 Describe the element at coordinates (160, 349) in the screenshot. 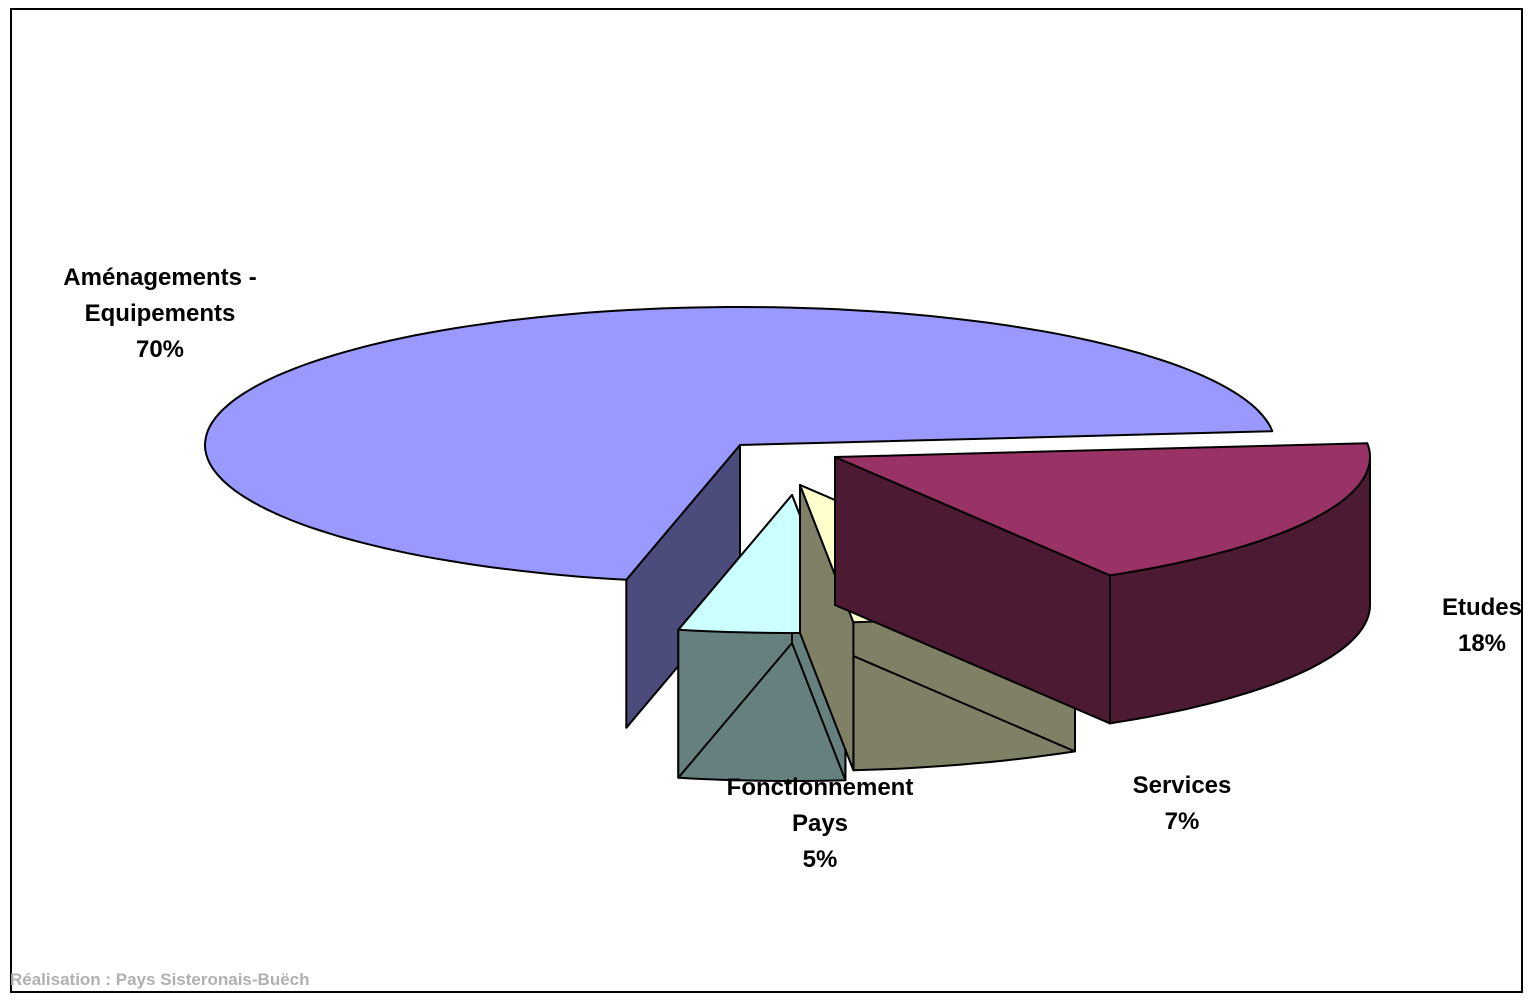

I see `slice-percent: 70%` at that location.